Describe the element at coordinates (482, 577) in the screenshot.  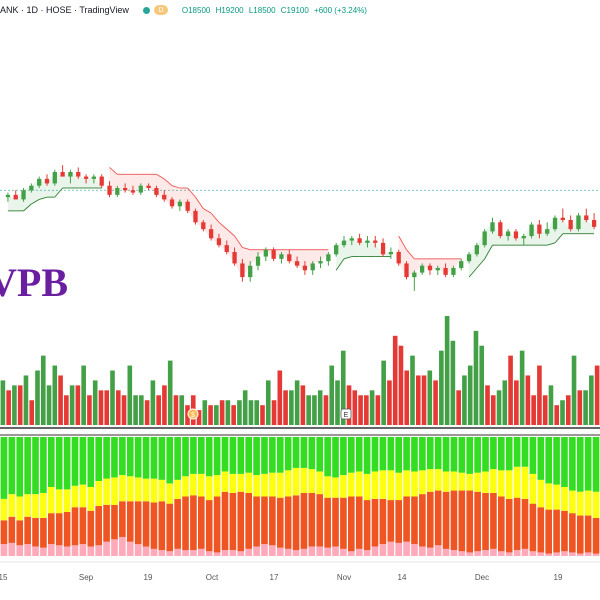
I see `x-tick-label: Dec` at that location.